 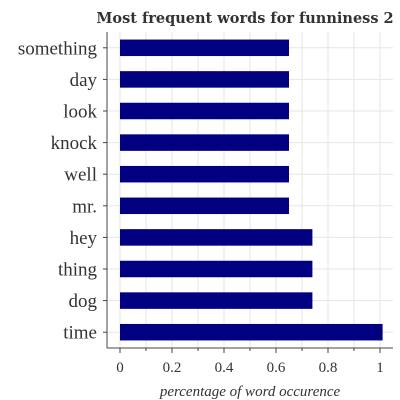 What do you see at coordinates (80, 333) in the screenshot?
I see `y-tick-label: time` at bounding box center [80, 333].